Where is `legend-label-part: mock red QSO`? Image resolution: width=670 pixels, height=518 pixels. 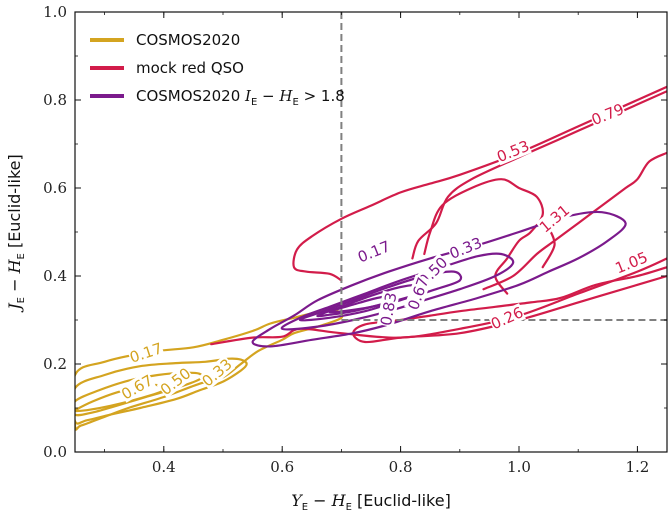 legend-label-part: mock red QSO is located at coordinates (190, 68).